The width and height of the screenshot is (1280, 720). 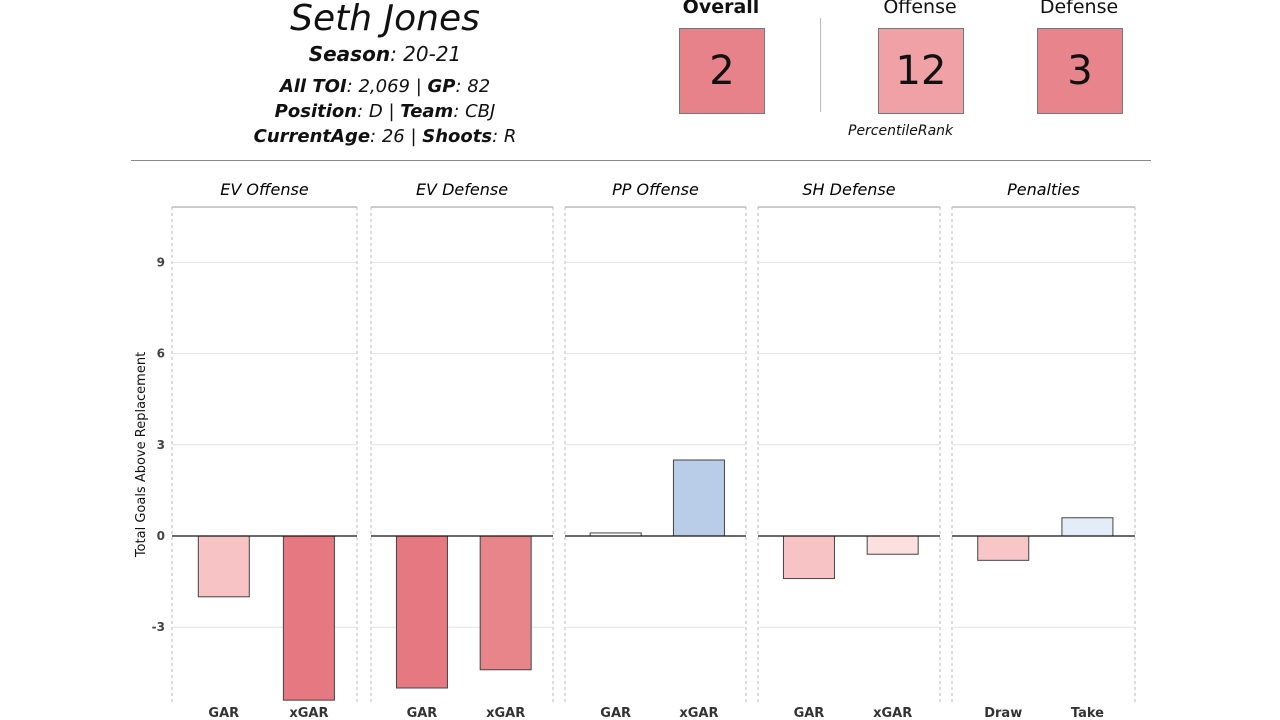 I want to click on offense-rank-title: Offense, so click(x=920, y=9).